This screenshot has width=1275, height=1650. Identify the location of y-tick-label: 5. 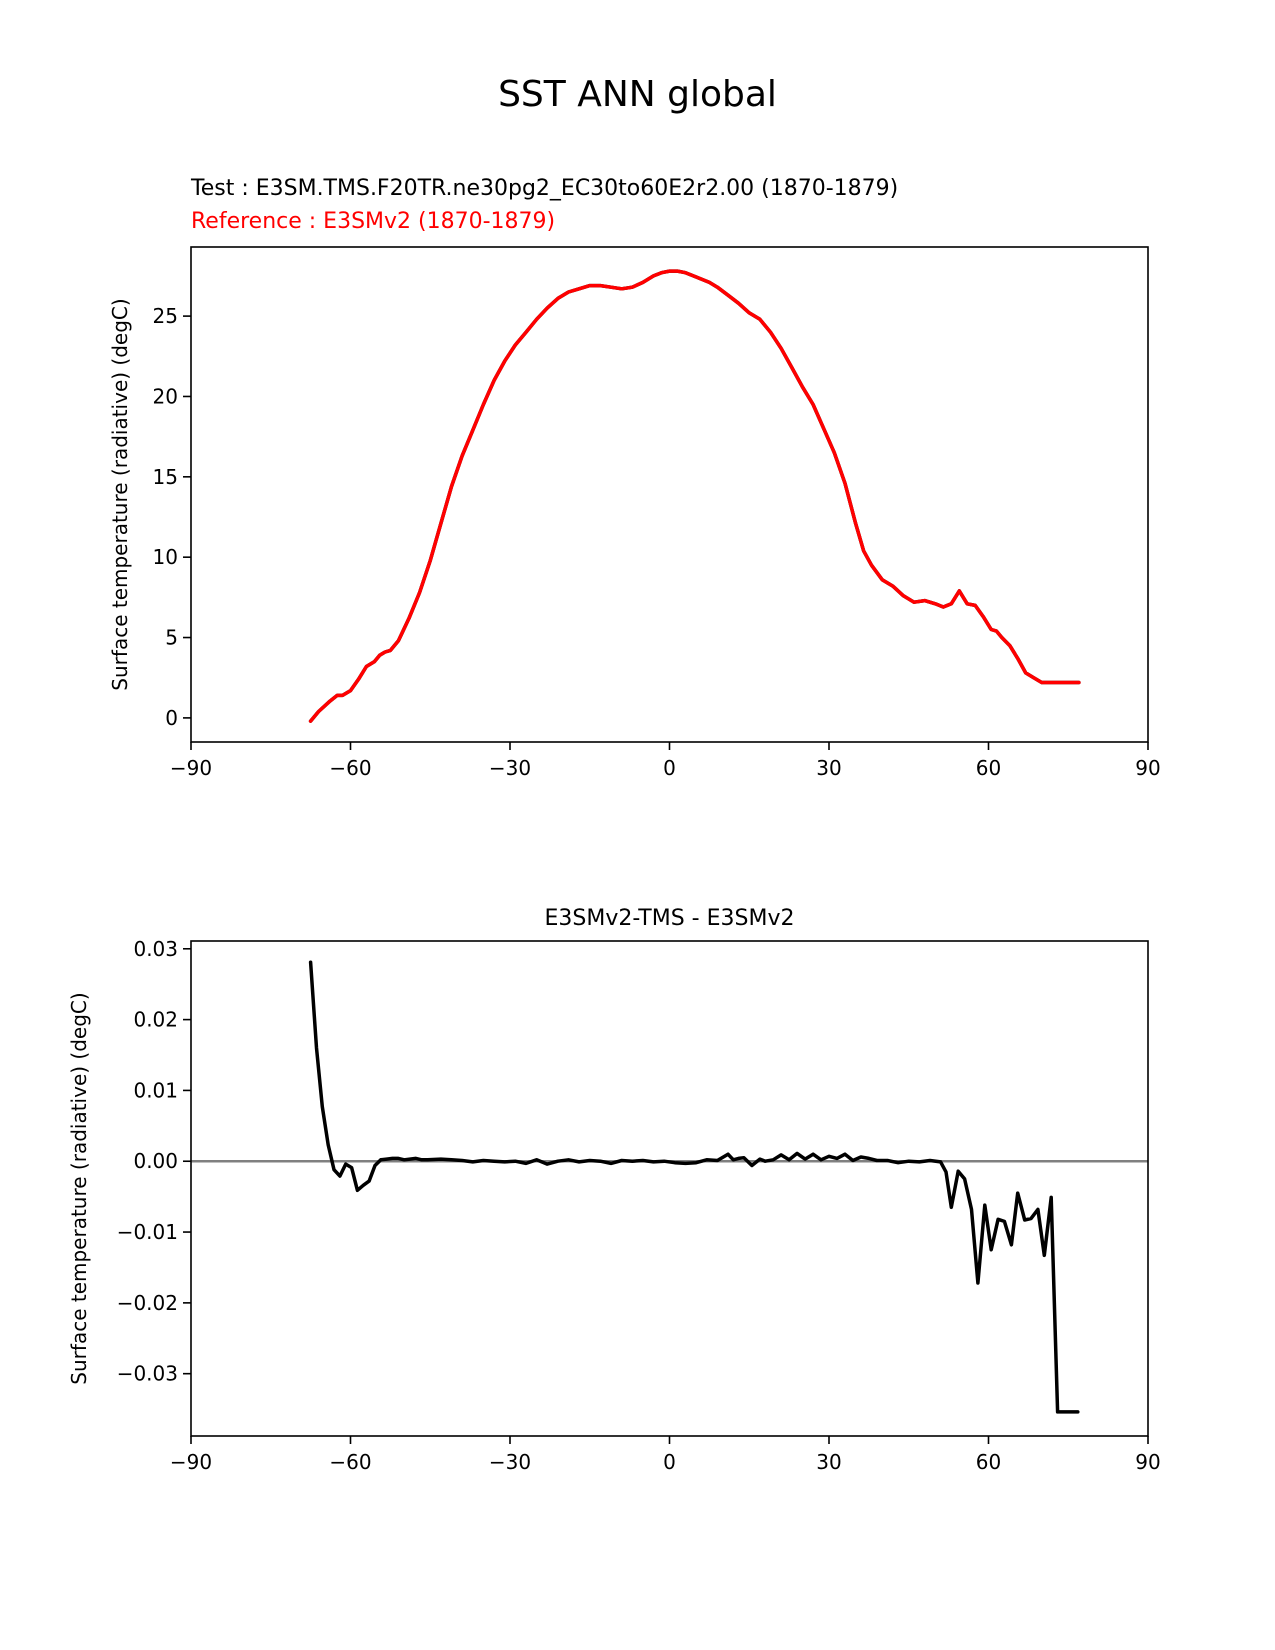
(171, 638).